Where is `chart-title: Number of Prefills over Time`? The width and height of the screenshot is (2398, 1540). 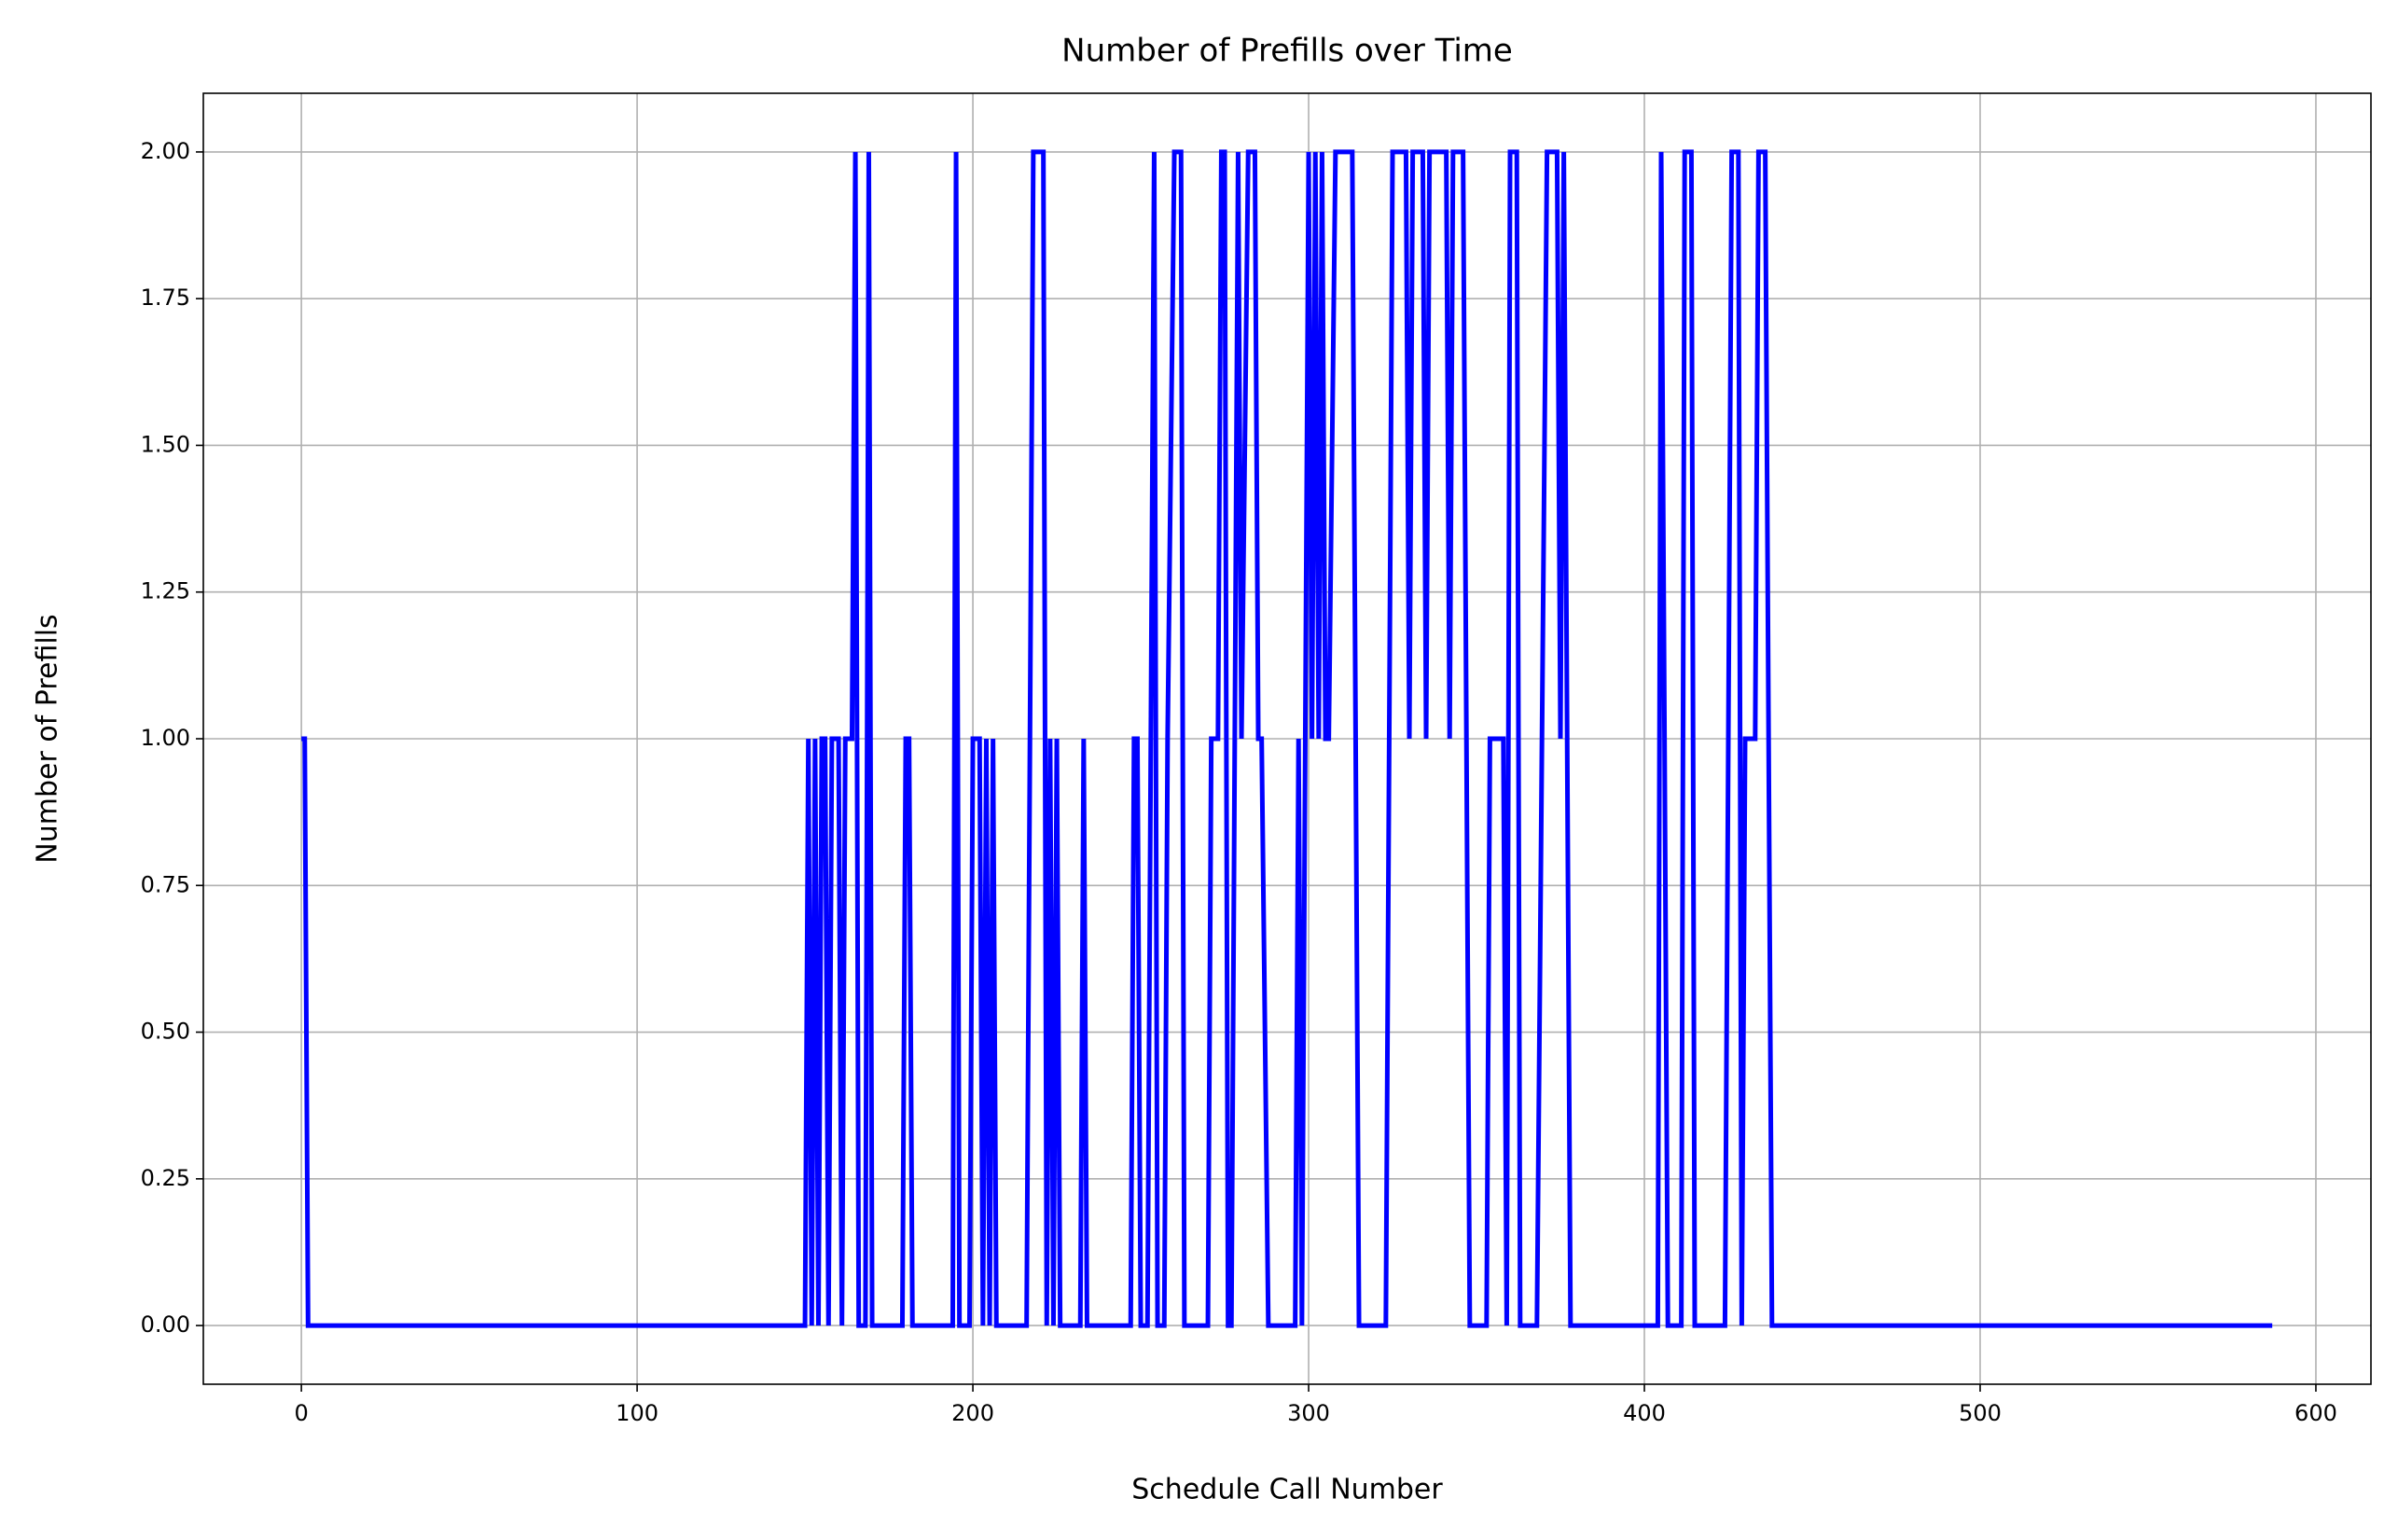
chart-title: Number of Prefills over Time is located at coordinates (1287, 51).